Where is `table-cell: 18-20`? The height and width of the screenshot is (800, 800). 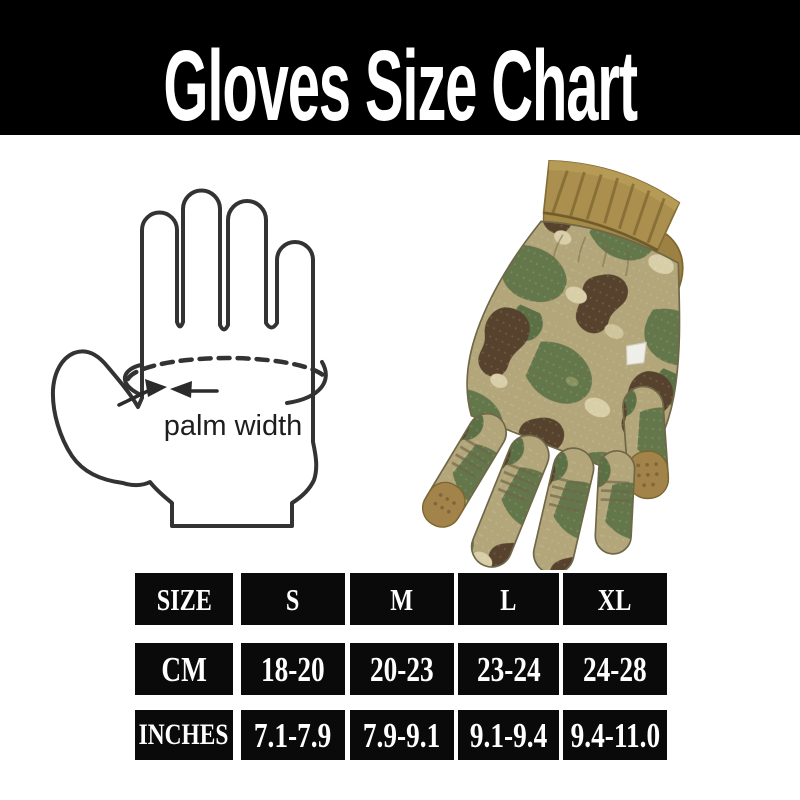 table-cell: 18-20 is located at coordinates (293, 669).